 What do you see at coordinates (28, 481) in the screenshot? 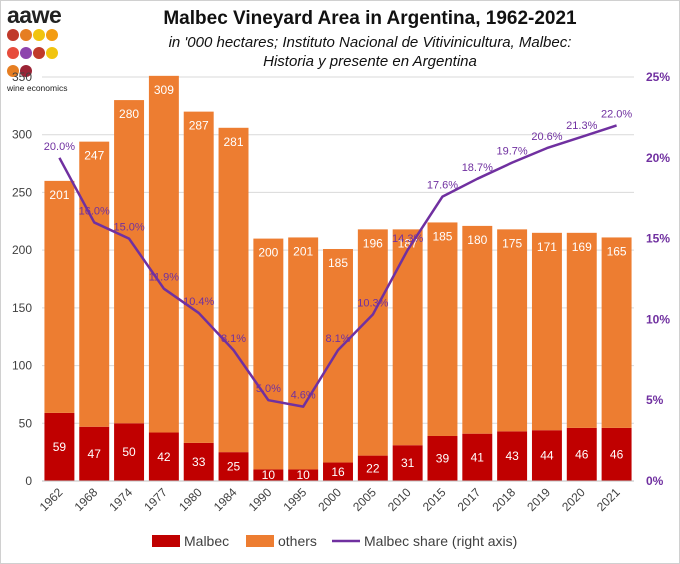
I see `y-tick-label: 0` at bounding box center [28, 481].